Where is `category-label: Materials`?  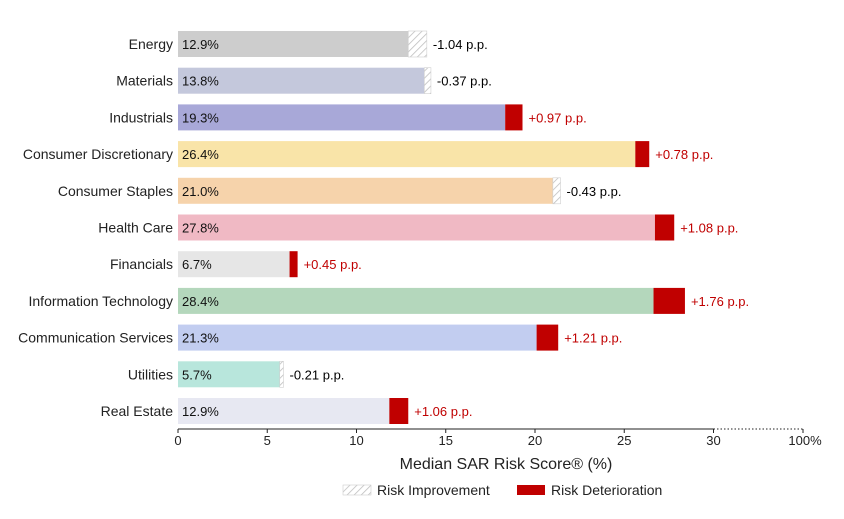 category-label: Materials is located at coordinates (144, 81).